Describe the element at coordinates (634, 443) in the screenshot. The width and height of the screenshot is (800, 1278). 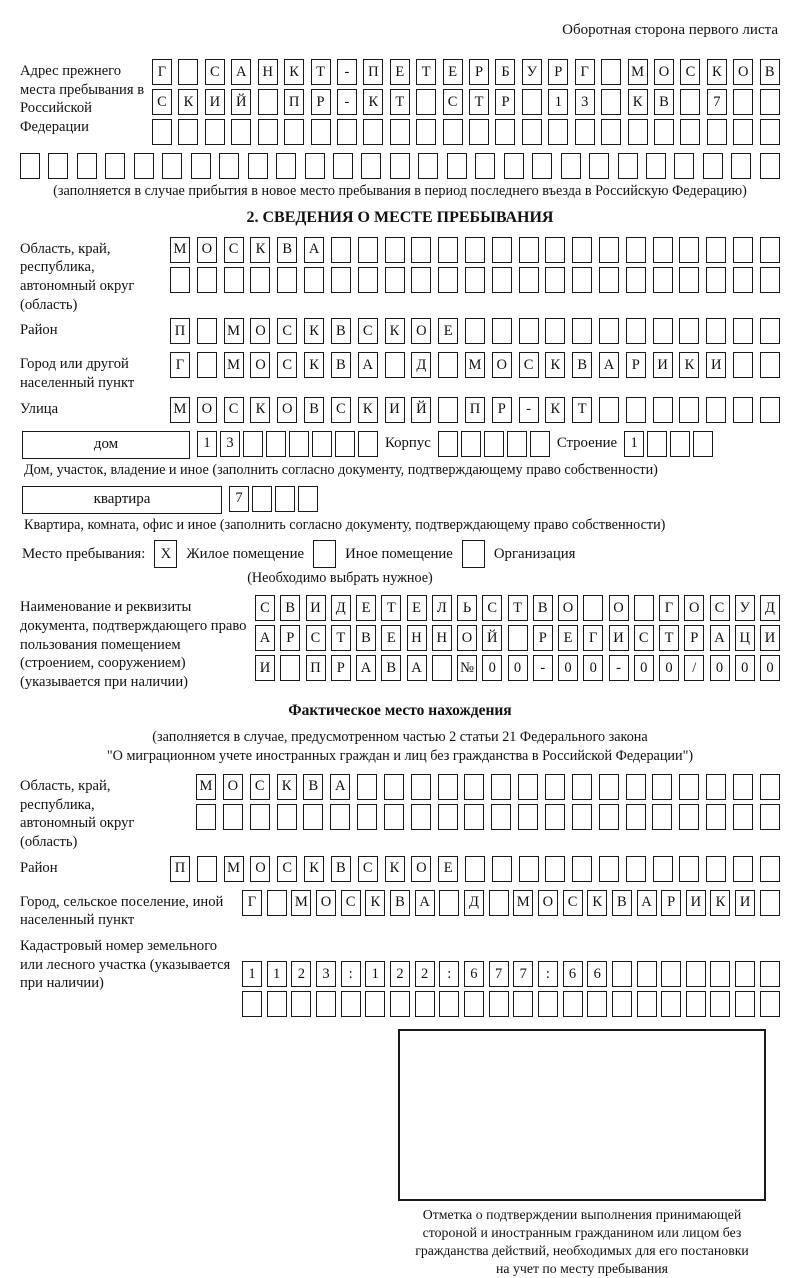
I see `char-box: 1` at that location.